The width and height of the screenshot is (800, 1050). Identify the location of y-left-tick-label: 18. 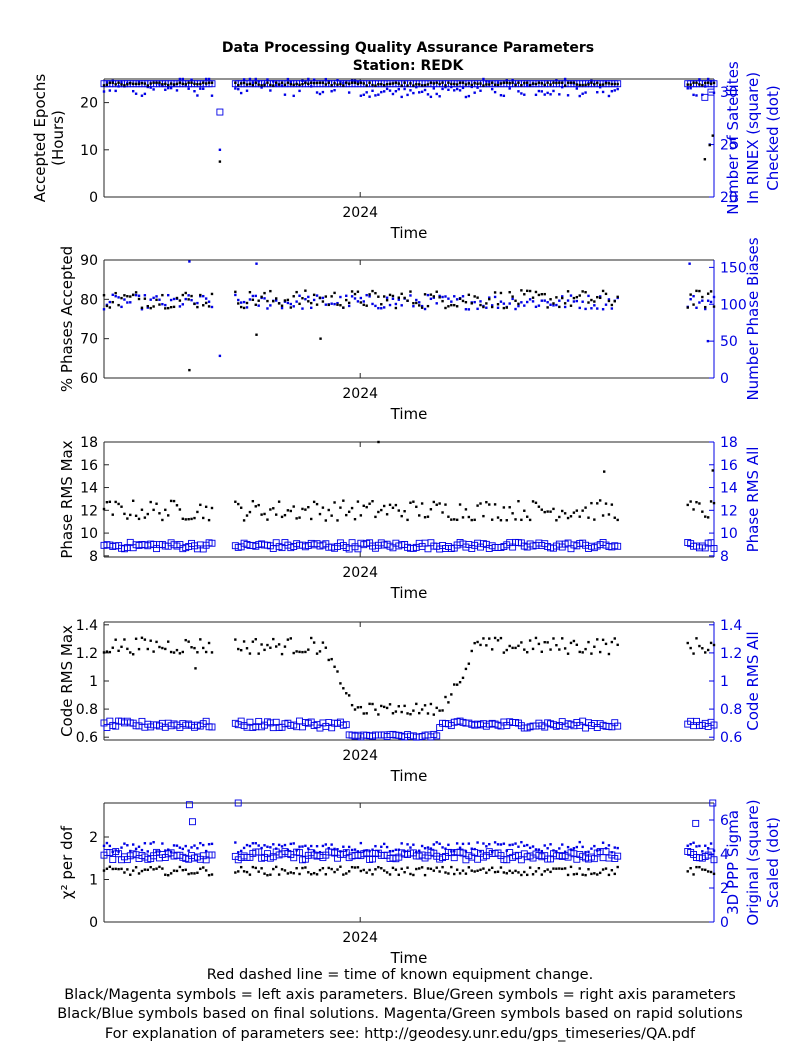
(89, 443).